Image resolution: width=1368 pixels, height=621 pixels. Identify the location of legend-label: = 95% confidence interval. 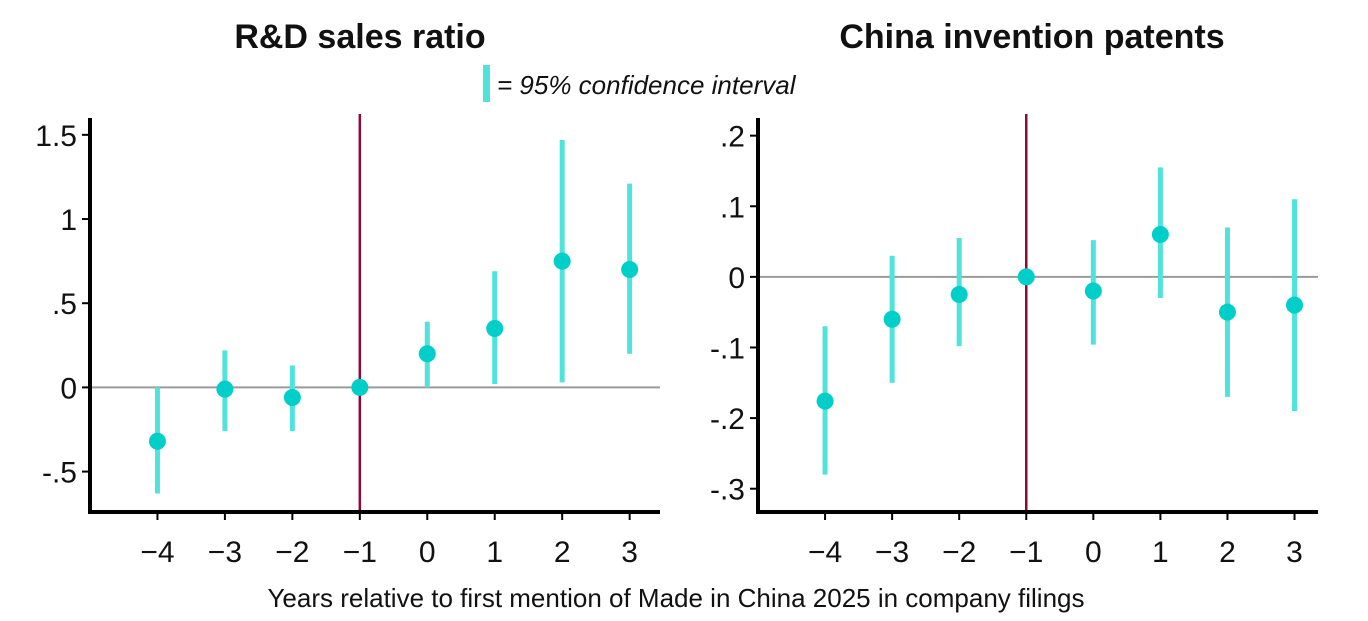
(647, 85).